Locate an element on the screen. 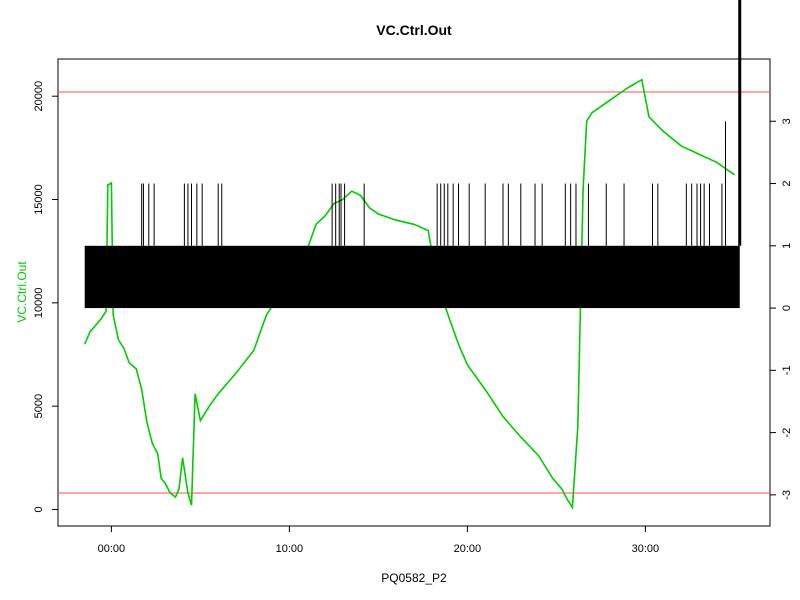  y-tick-label-4: 20000 is located at coordinates (39, 96).